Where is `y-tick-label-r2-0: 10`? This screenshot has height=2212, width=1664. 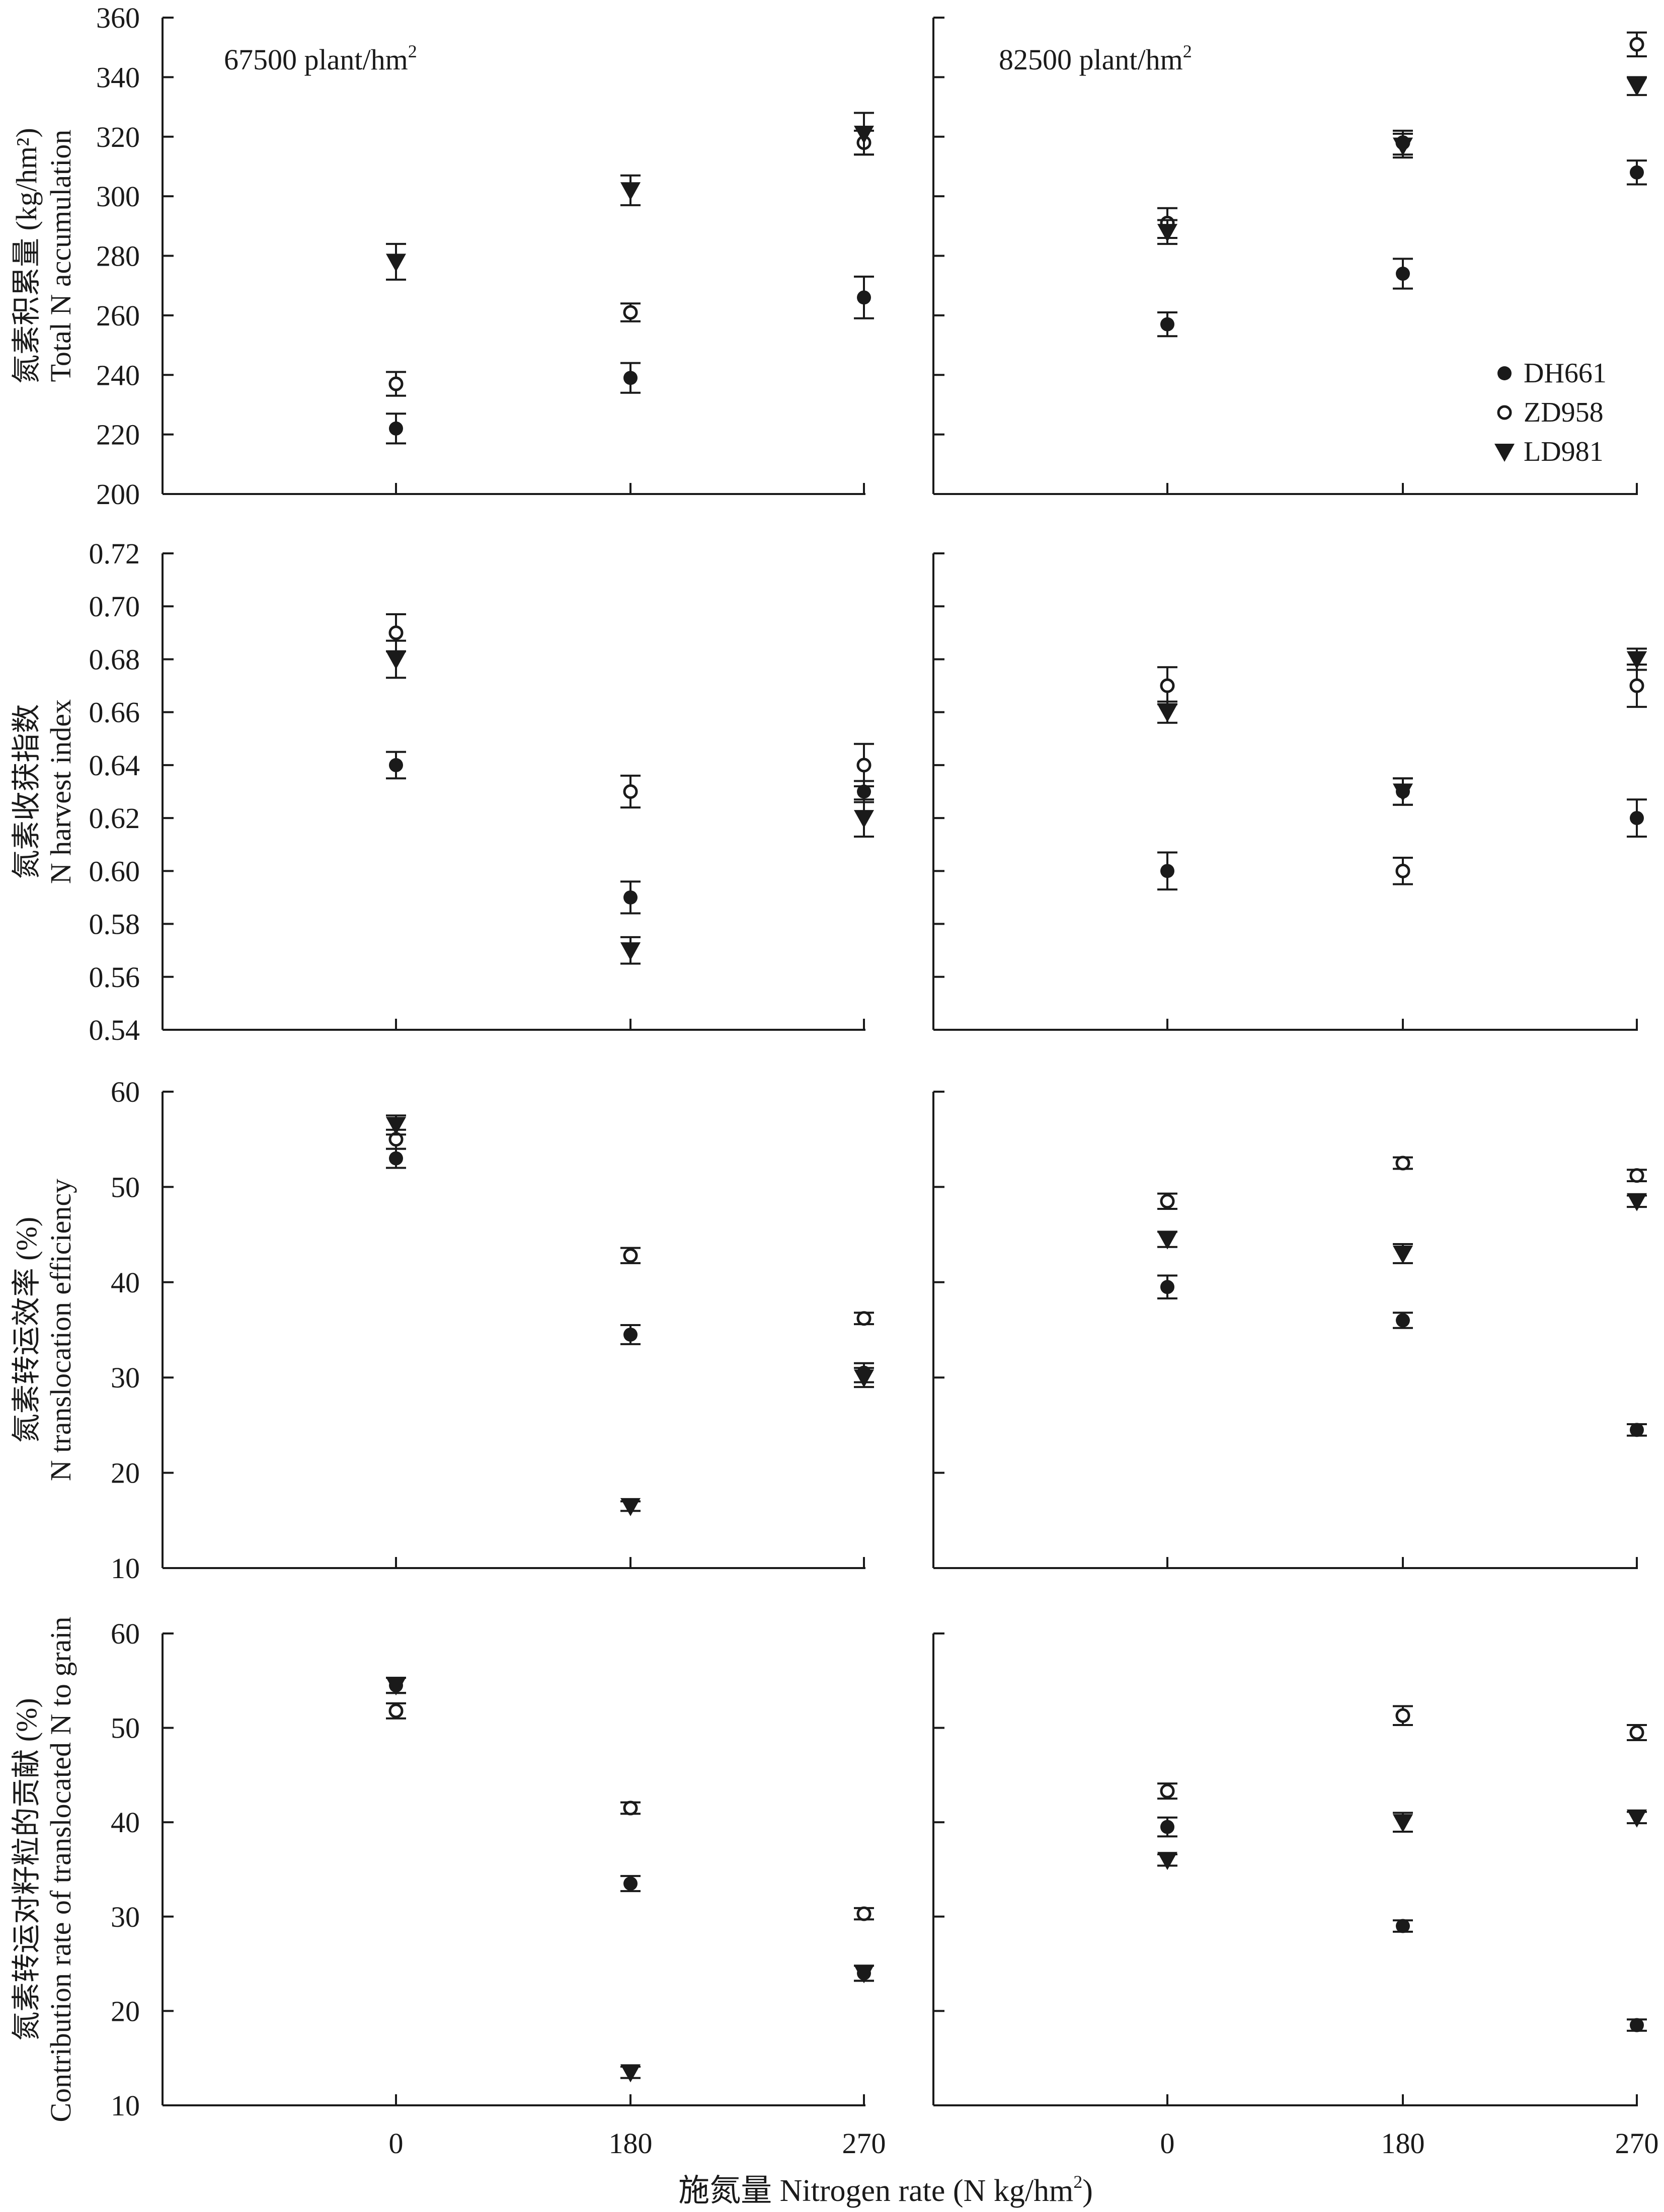
y-tick-label-r2-0: 10 is located at coordinates (125, 1568).